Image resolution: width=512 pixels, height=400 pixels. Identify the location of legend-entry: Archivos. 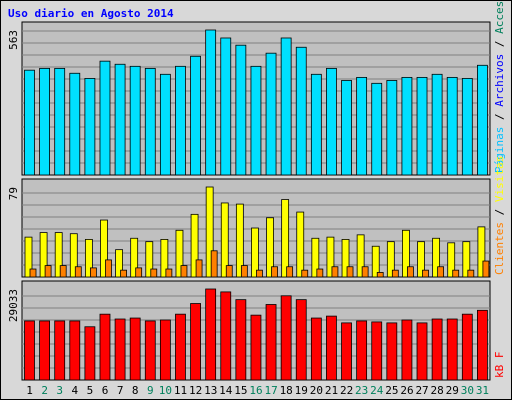
(499, 80).